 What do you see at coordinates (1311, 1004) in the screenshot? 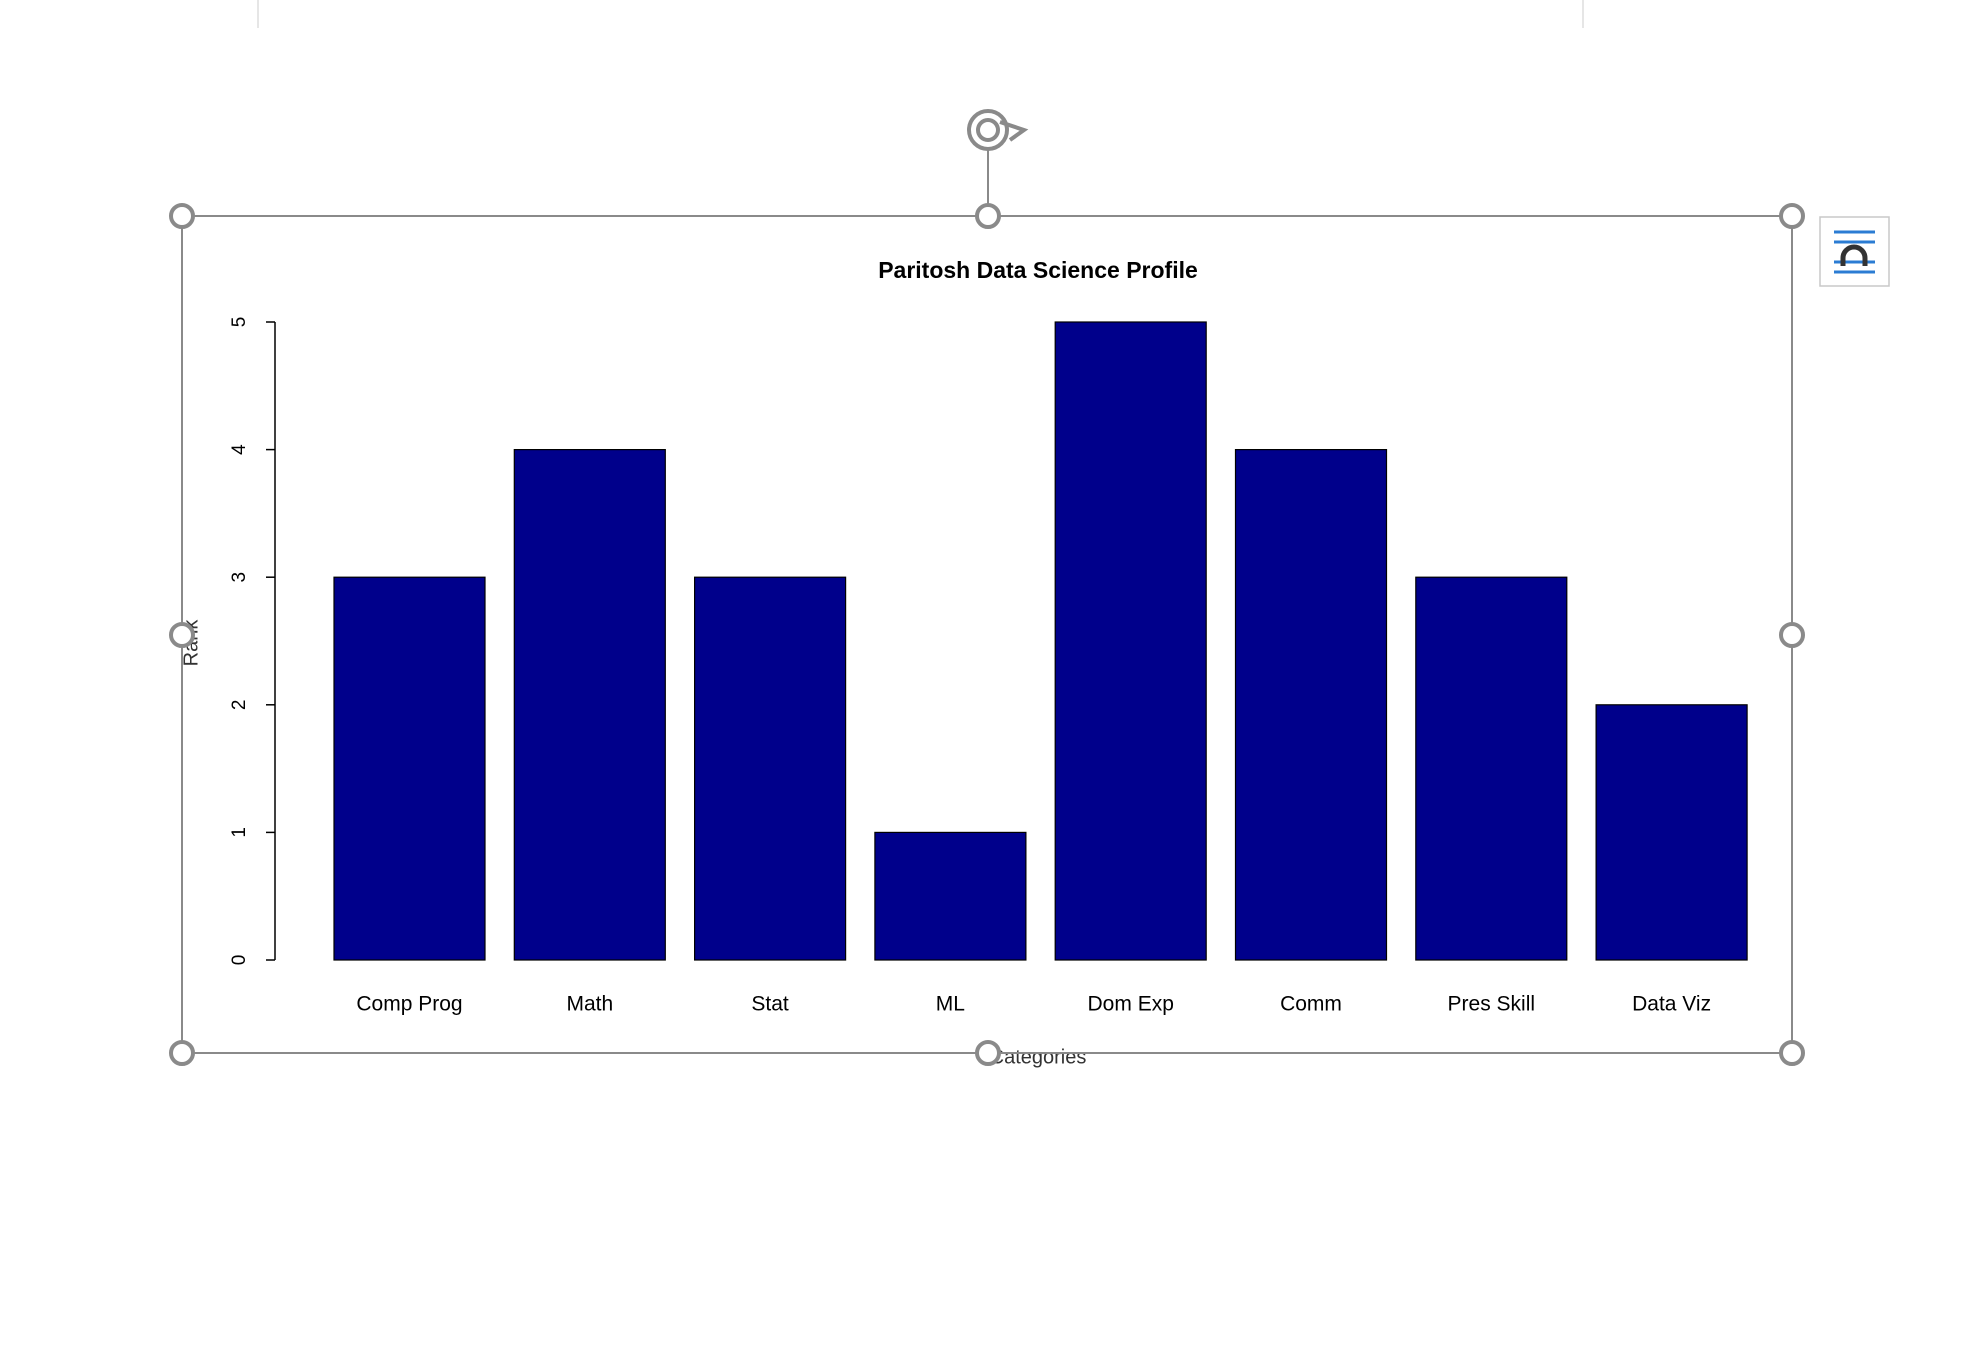
I see `x-tick-label: Comm` at bounding box center [1311, 1004].